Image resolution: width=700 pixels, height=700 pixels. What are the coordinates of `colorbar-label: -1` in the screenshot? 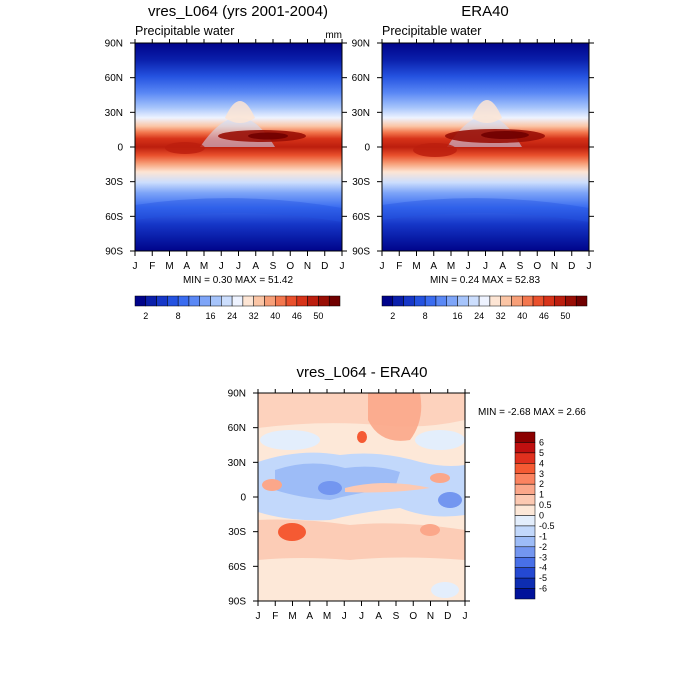 It's located at (543, 536).